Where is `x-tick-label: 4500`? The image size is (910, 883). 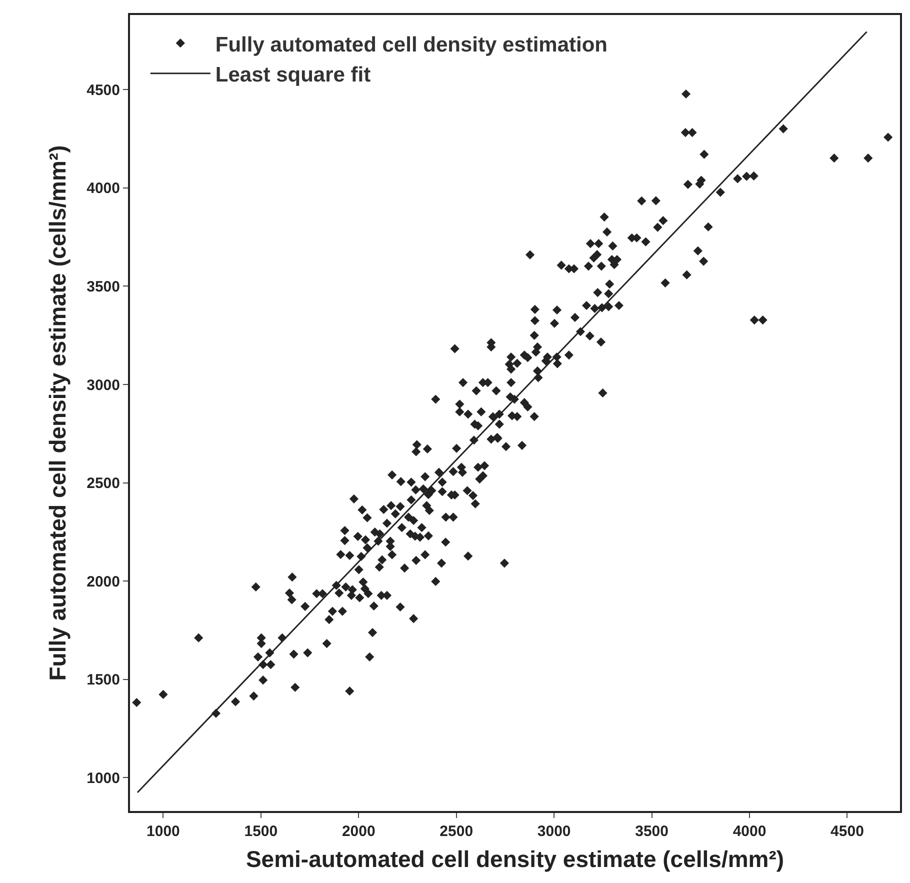
x-tick-label: 4500 is located at coordinates (847, 831).